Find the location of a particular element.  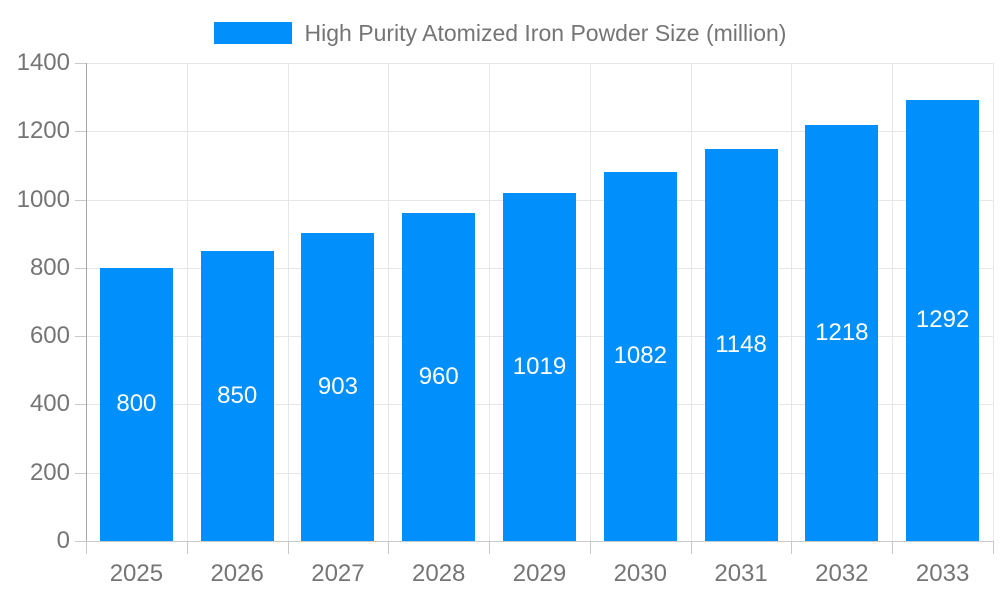

bar-value-label: 1019 is located at coordinates (539, 367).